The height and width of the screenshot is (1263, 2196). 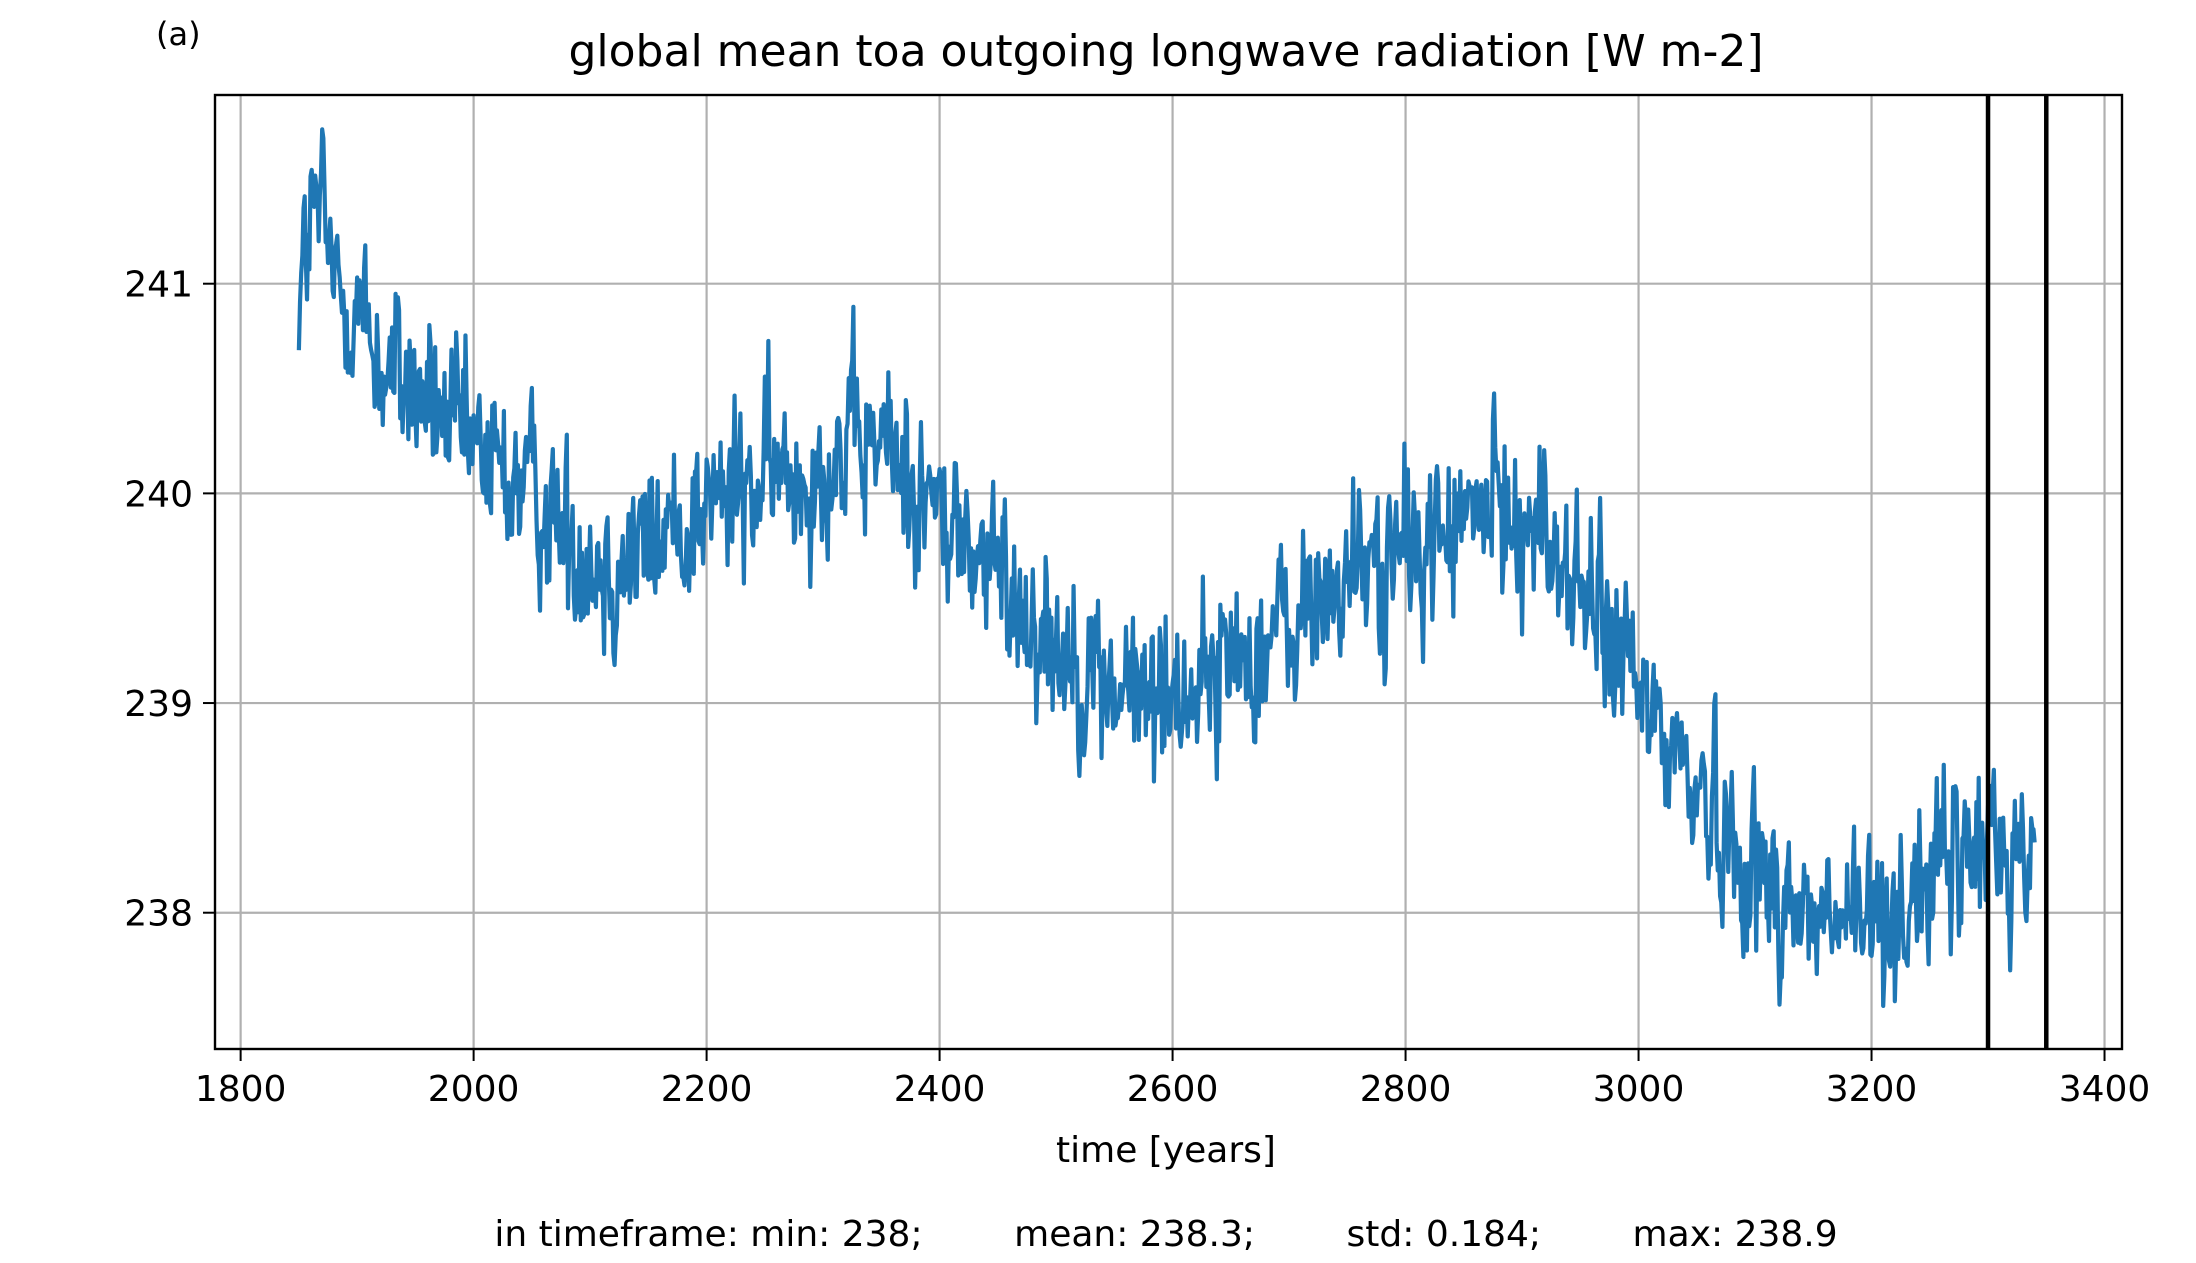 I want to click on timeframe-markers, so click(x=2017, y=572).